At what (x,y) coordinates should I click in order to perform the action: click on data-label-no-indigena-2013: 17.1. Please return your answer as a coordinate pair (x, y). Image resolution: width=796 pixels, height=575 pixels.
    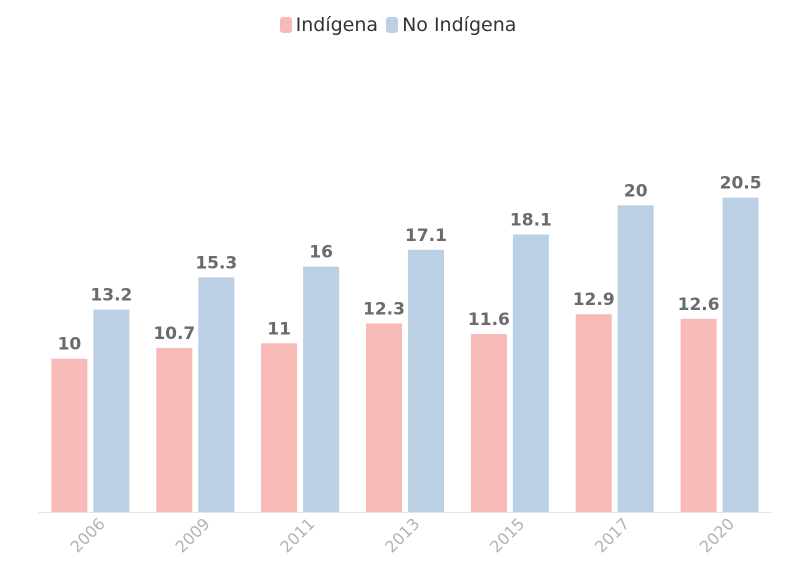
    Looking at the image, I should click on (426, 236).